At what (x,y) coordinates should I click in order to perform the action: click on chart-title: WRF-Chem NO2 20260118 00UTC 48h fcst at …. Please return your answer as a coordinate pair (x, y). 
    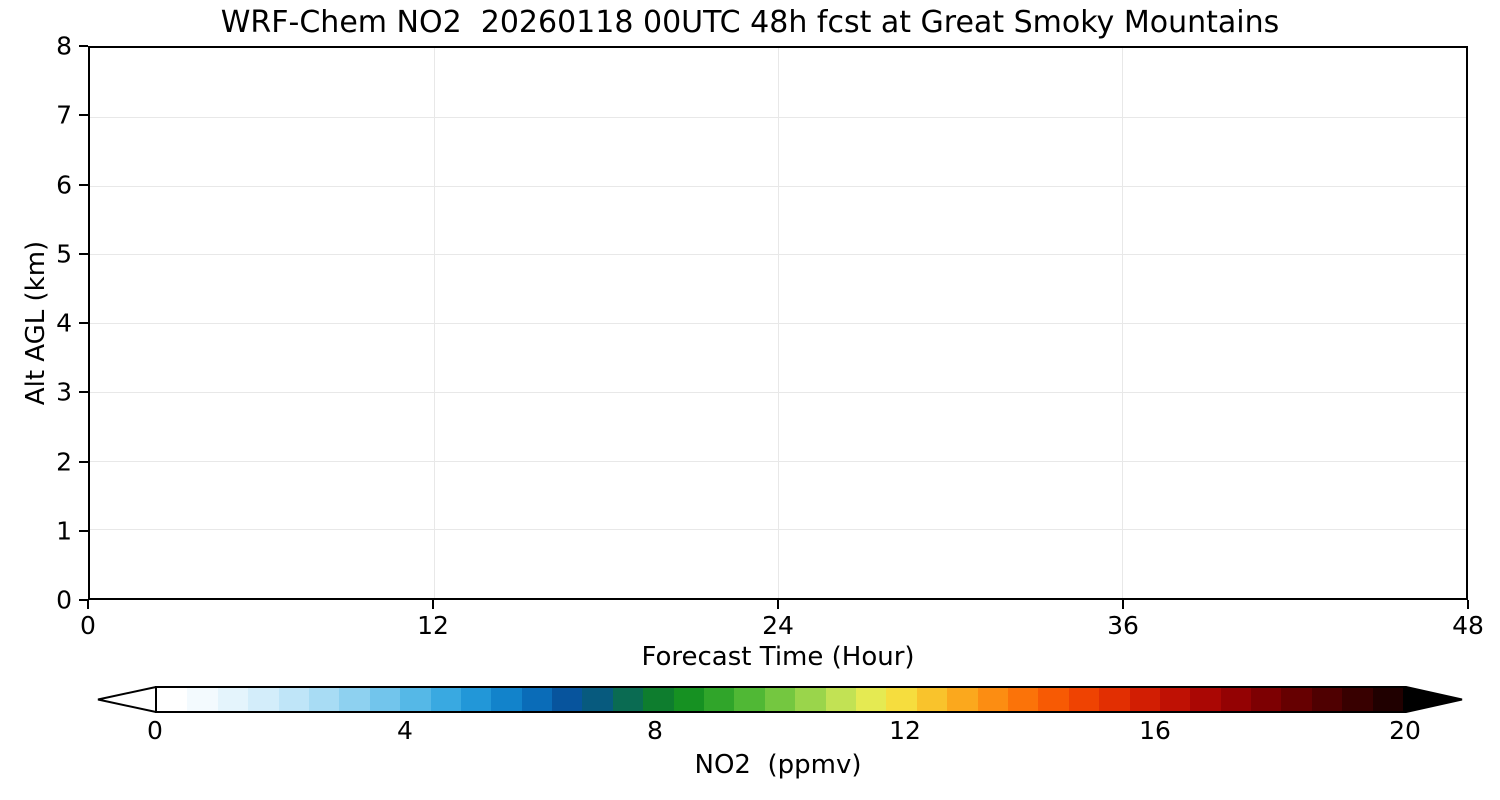
    Looking at the image, I should click on (750, 22).